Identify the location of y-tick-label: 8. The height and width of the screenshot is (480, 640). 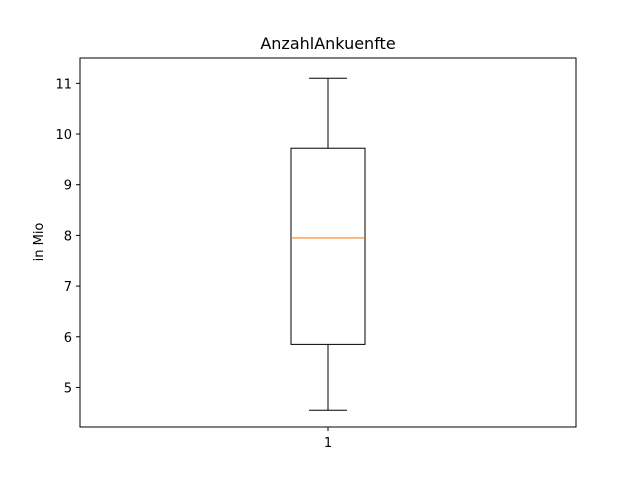
(68, 236).